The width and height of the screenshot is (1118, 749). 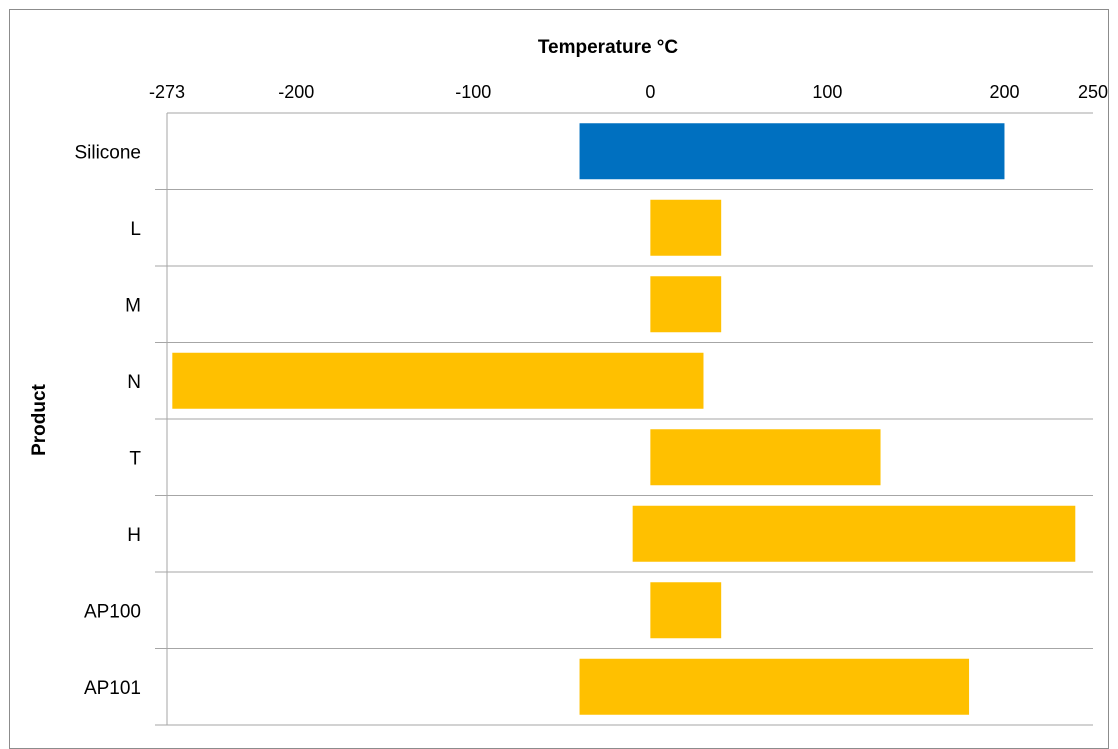 What do you see at coordinates (112, 688) in the screenshot?
I see `category-label: AP101` at bounding box center [112, 688].